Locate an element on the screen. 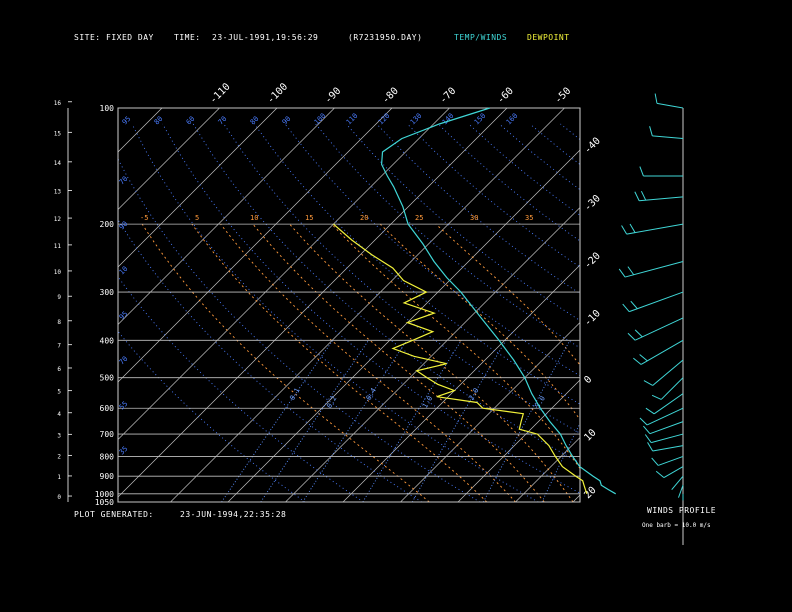 The height and width of the screenshot is (612, 792). height-tick-label: 7 is located at coordinates (59, 346).